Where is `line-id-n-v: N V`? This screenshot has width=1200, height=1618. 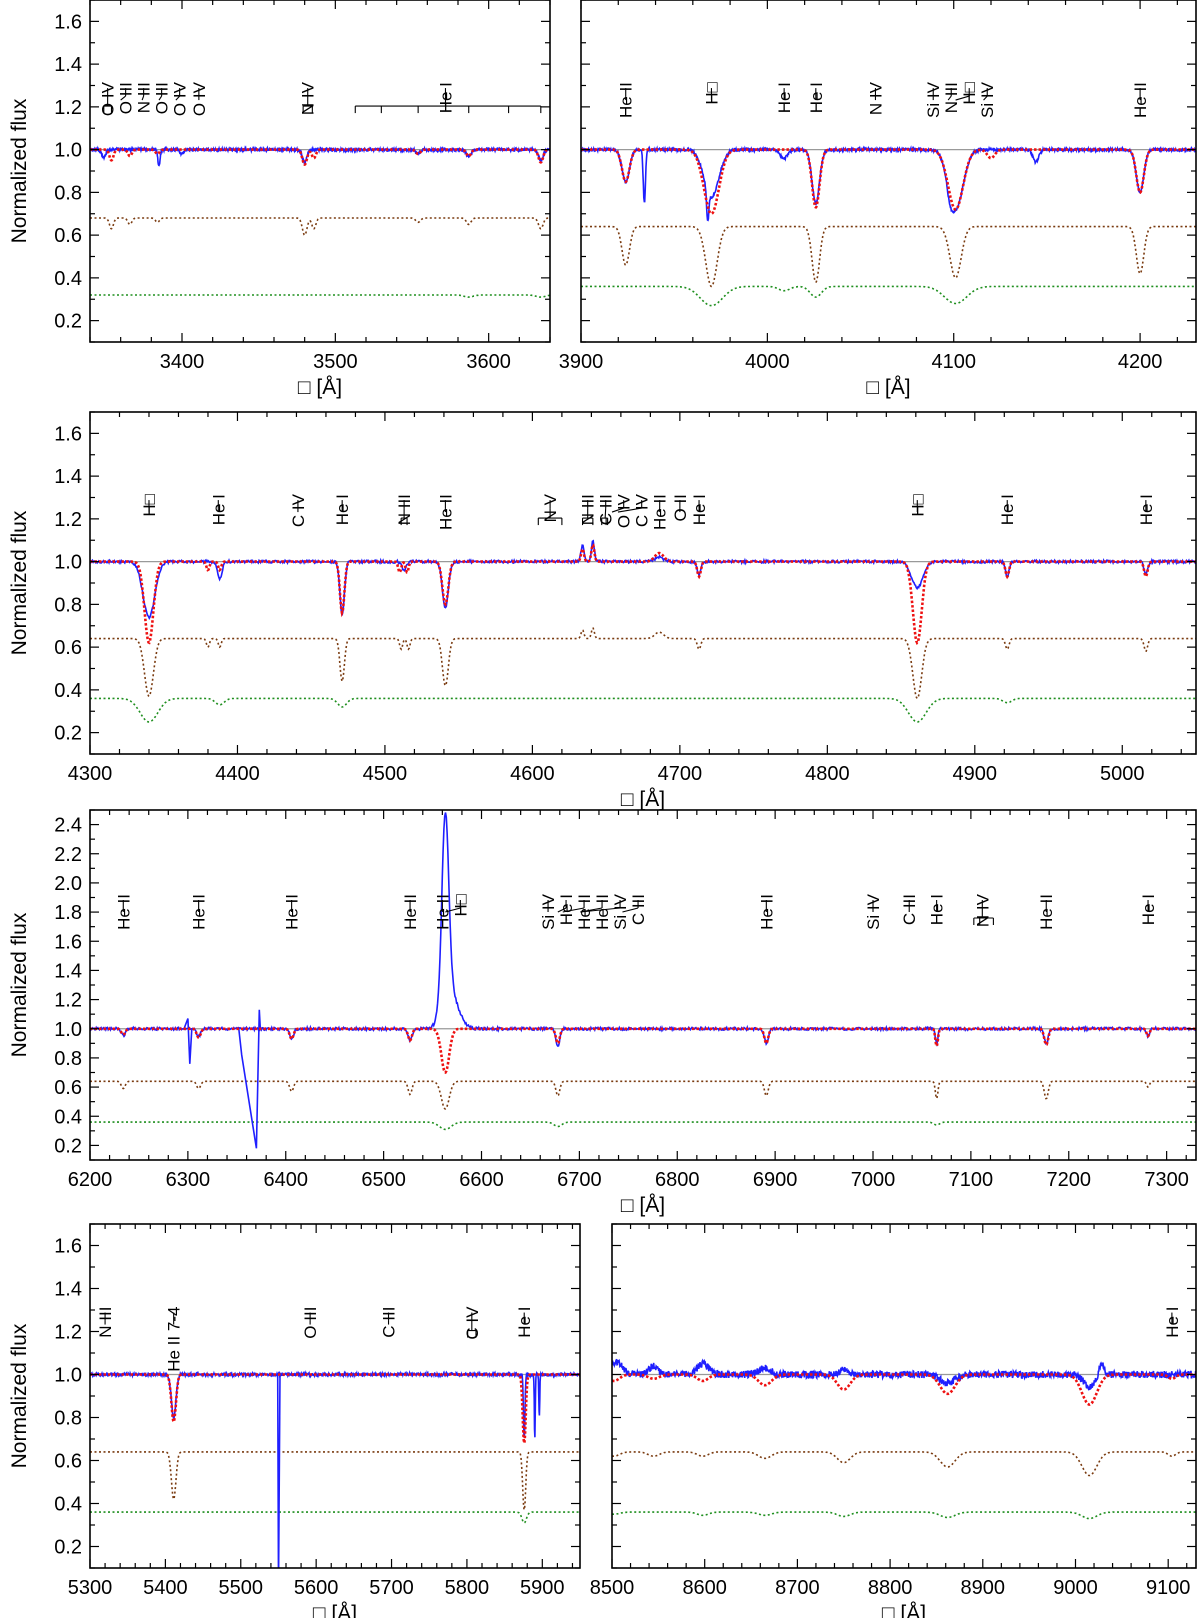
line-id-n-v: N V is located at coordinates (550, 509).